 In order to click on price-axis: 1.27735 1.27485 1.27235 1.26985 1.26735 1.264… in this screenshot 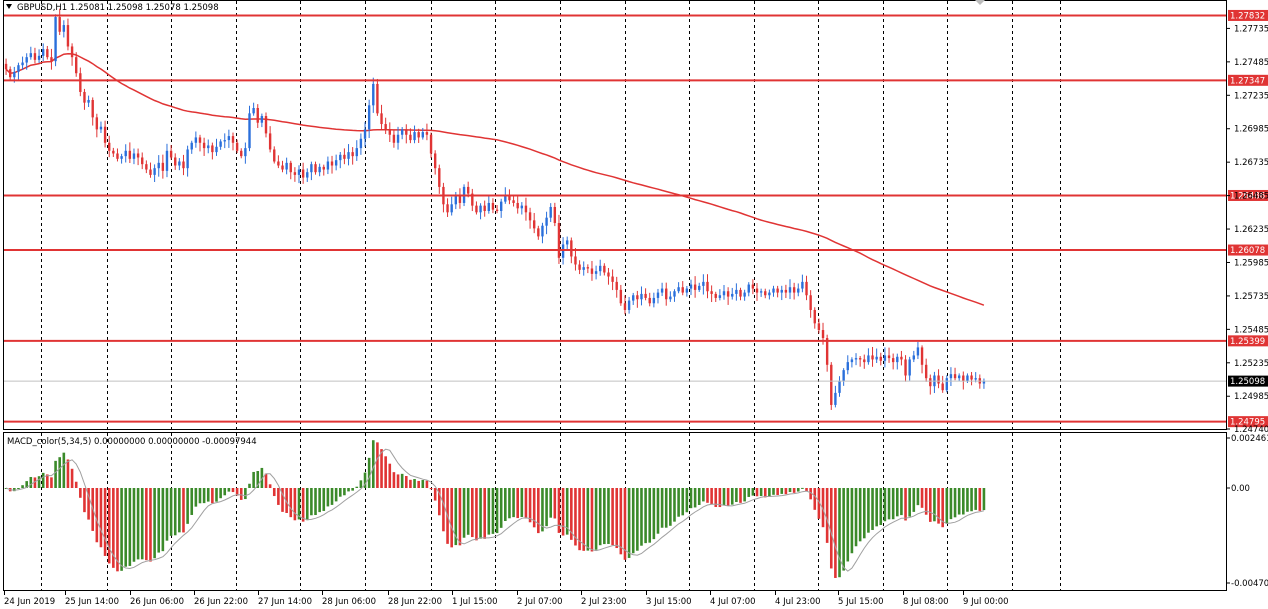, I will do `click(1247, 229)`.